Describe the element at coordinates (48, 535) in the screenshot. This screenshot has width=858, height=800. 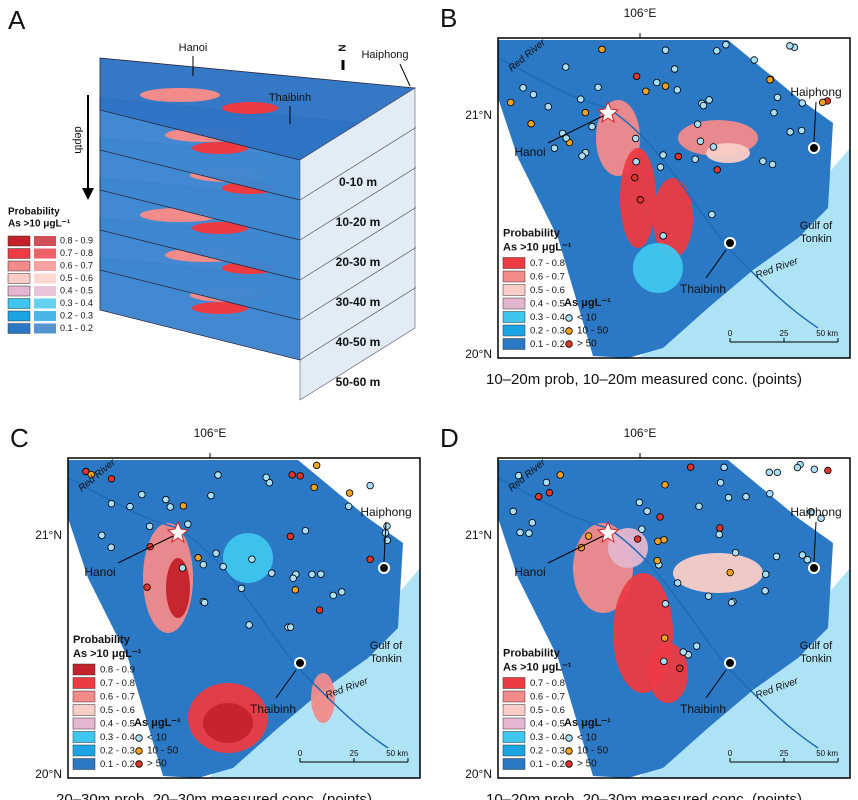
I see `label: 21°N` at that location.